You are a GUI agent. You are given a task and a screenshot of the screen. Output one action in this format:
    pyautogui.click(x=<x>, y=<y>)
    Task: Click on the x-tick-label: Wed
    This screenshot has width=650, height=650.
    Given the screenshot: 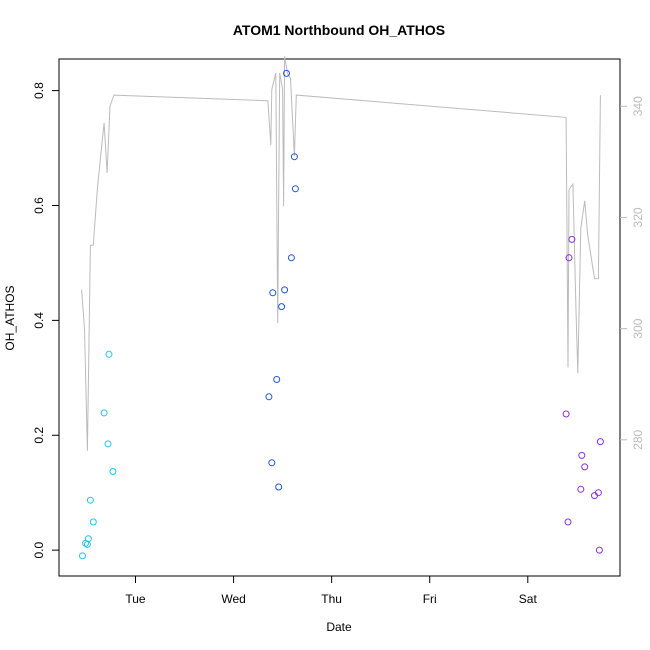 What is the action you would take?
    pyautogui.click(x=233, y=599)
    